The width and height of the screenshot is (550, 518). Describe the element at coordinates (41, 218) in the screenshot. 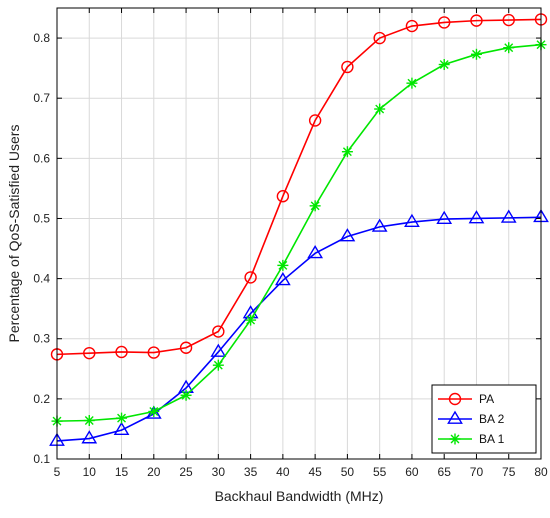

I see `y-tick-label: 0.5` at that location.